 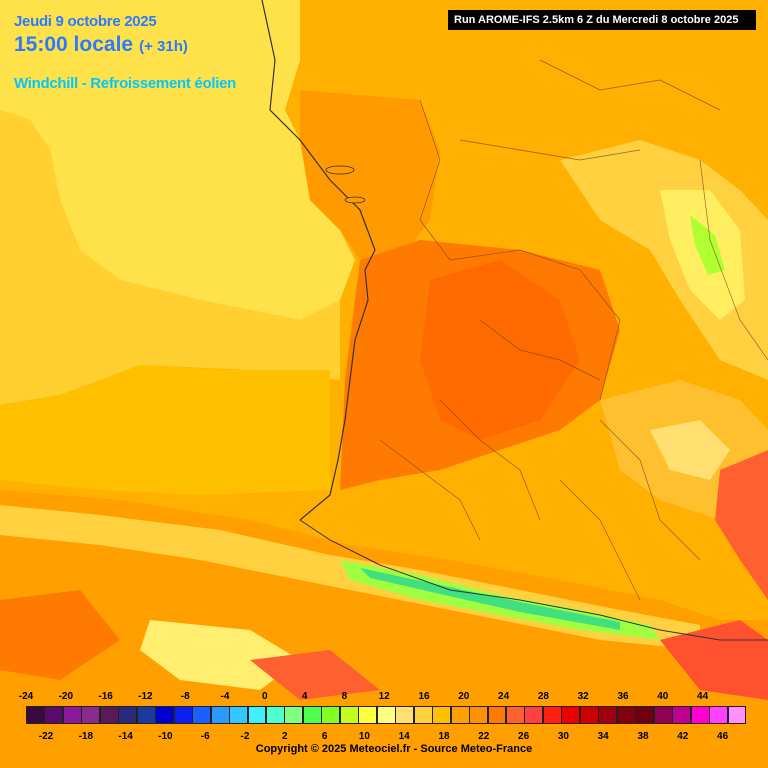 What do you see at coordinates (163, 46) in the screenshot?
I see `lead-time: (+ 31h)` at bounding box center [163, 46].